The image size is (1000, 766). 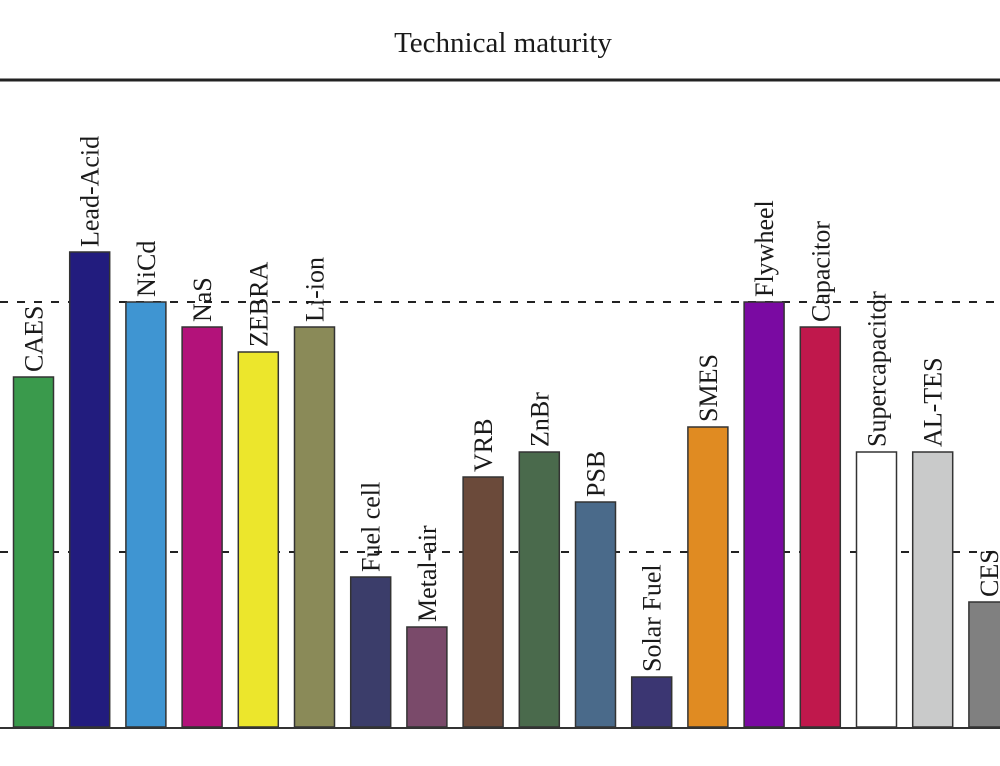 I want to click on bar-label: Fuel cell, so click(x=371, y=527).